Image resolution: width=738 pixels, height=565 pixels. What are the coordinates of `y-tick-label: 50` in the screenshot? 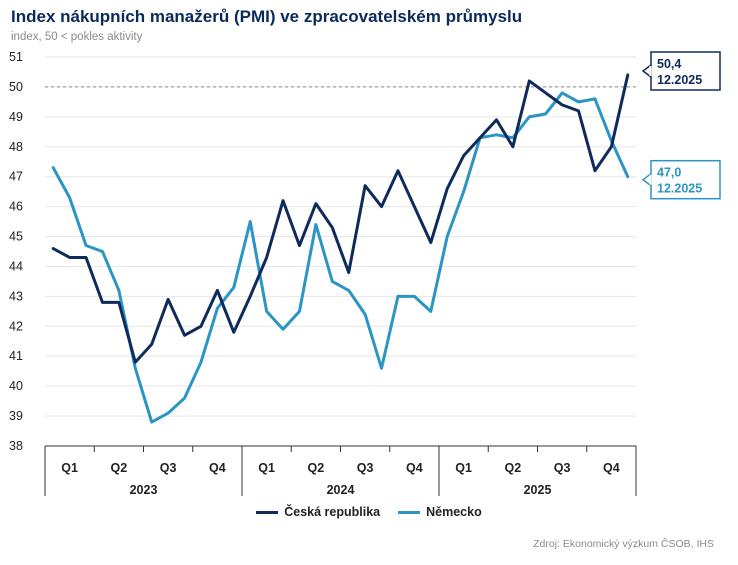 It's located at (16, 87).